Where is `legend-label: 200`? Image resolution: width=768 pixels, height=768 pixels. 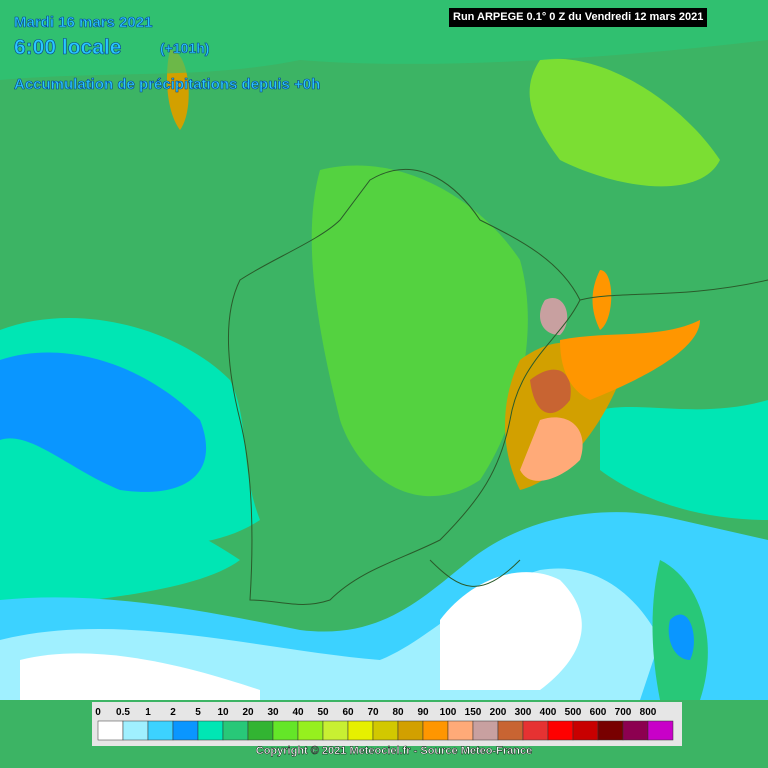 legend-label: 200 is located at coordinates (498, 712).